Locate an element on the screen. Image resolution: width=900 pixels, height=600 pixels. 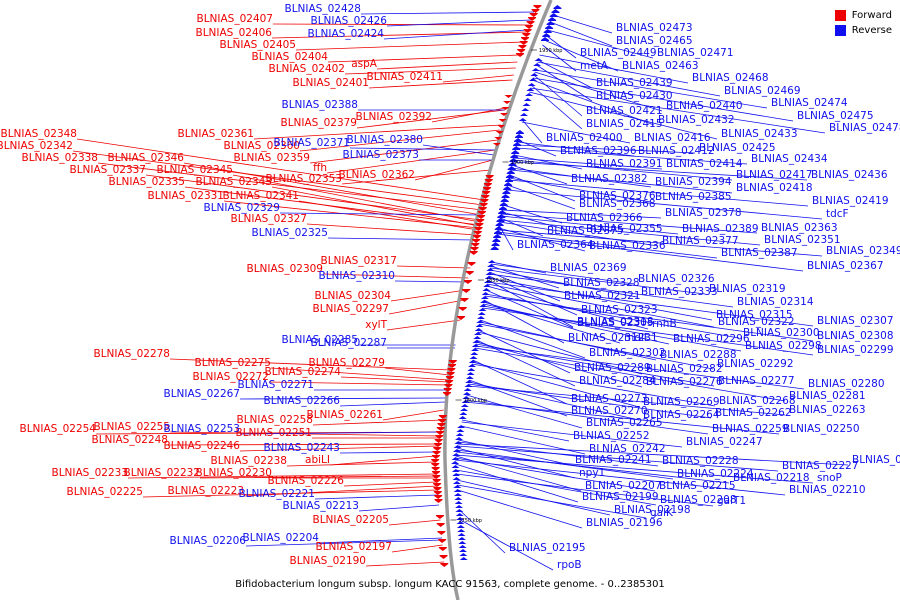
reverse-gene-label: BLNIAS_02373 is located at coordinates (380, 155).